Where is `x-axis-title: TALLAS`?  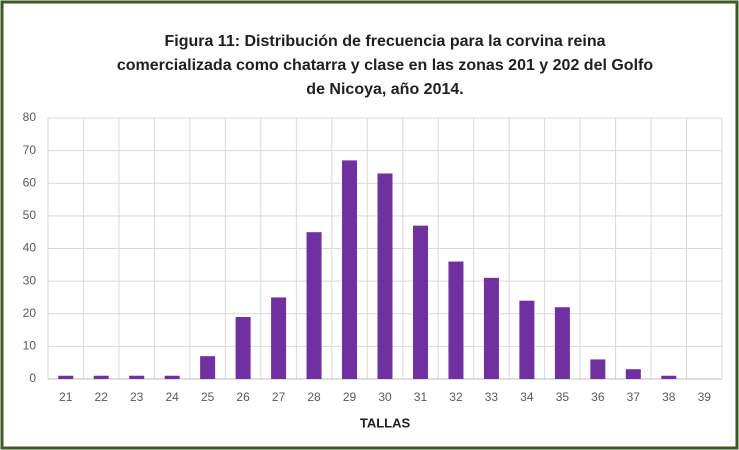
x-axis-title: TALLAS is located at coordinates (385, 422).